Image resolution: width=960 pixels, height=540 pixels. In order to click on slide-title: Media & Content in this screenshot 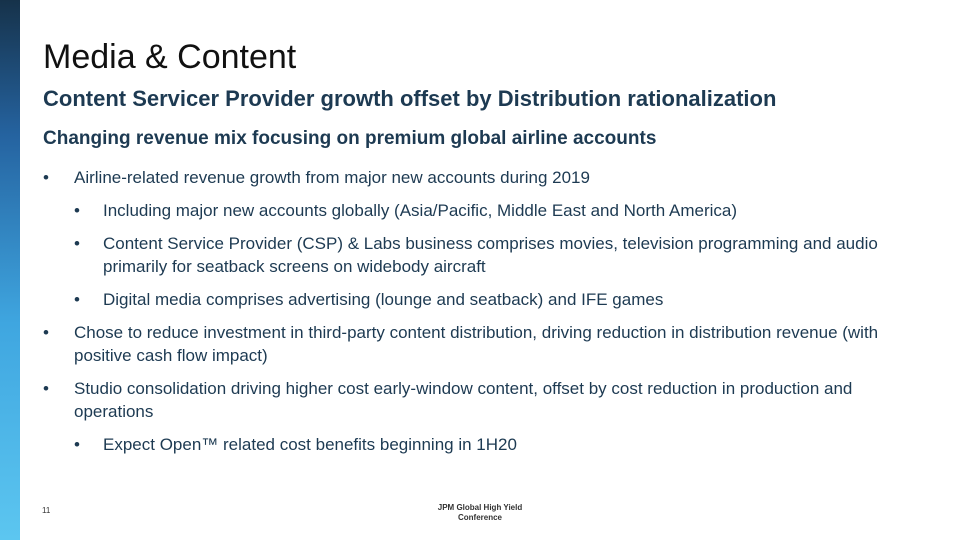, I will do `click(170, 57)`.